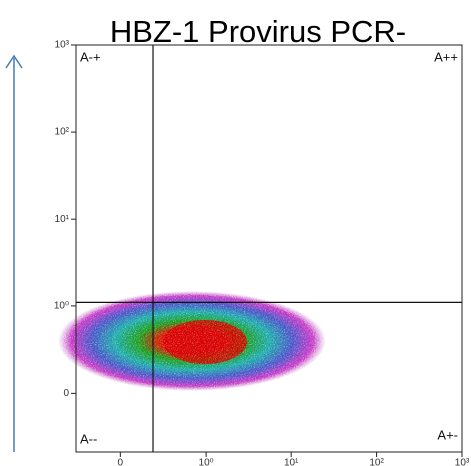 The image size is (471, 466). What do you see at coordinates (62, 45) in the screenshot?
I see `y-tick-label: 10³` at bounding box center [62, 45].